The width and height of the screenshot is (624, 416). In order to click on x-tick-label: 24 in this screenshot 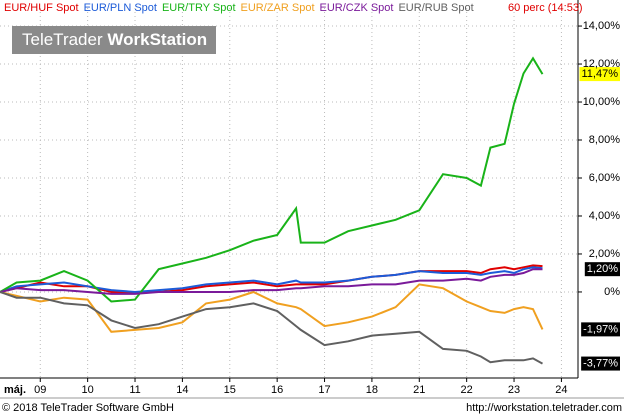, I will do `click(561, 390)`.